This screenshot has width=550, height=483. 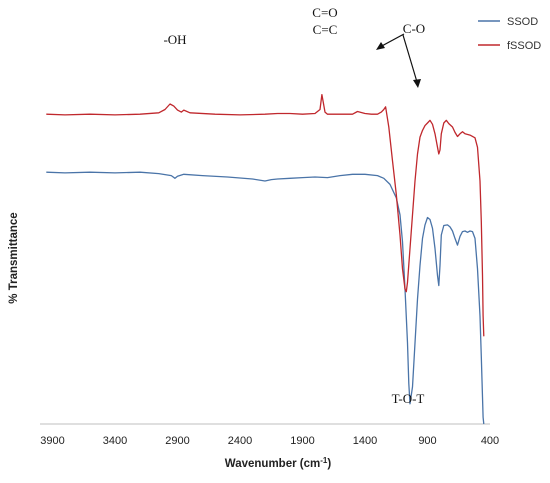 I want to click on x-axis-title: Wavenumber (cm-1), so click(x=278, y=463).